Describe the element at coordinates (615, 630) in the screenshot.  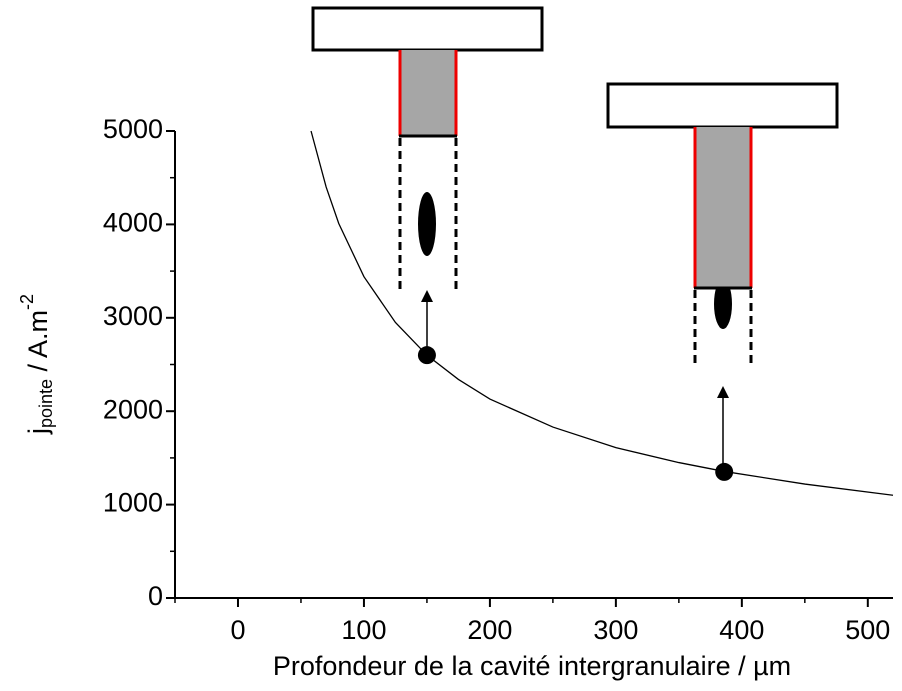
I see `x-tick-label: 300` at that location.